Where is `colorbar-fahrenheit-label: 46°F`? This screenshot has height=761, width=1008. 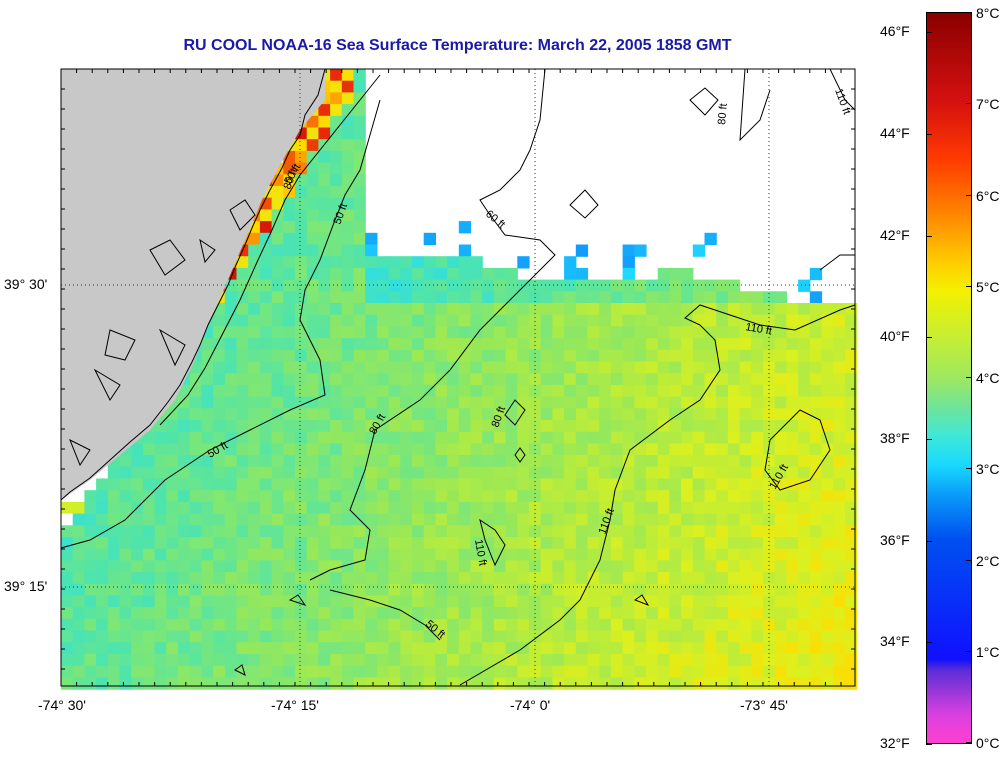
colorbar-fahrenheit-label: 46°F is located at coordinates (895, 31).